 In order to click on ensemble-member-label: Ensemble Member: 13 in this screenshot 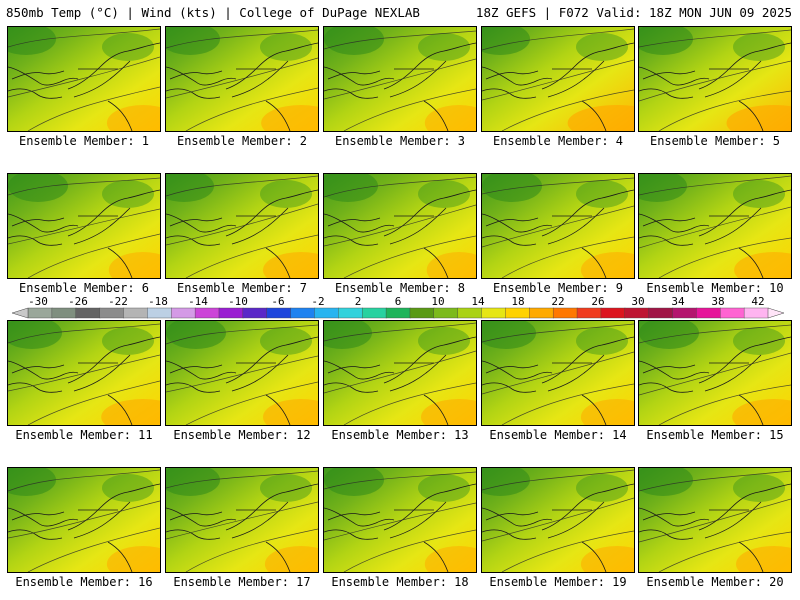, I will do `click(400, 435)`.